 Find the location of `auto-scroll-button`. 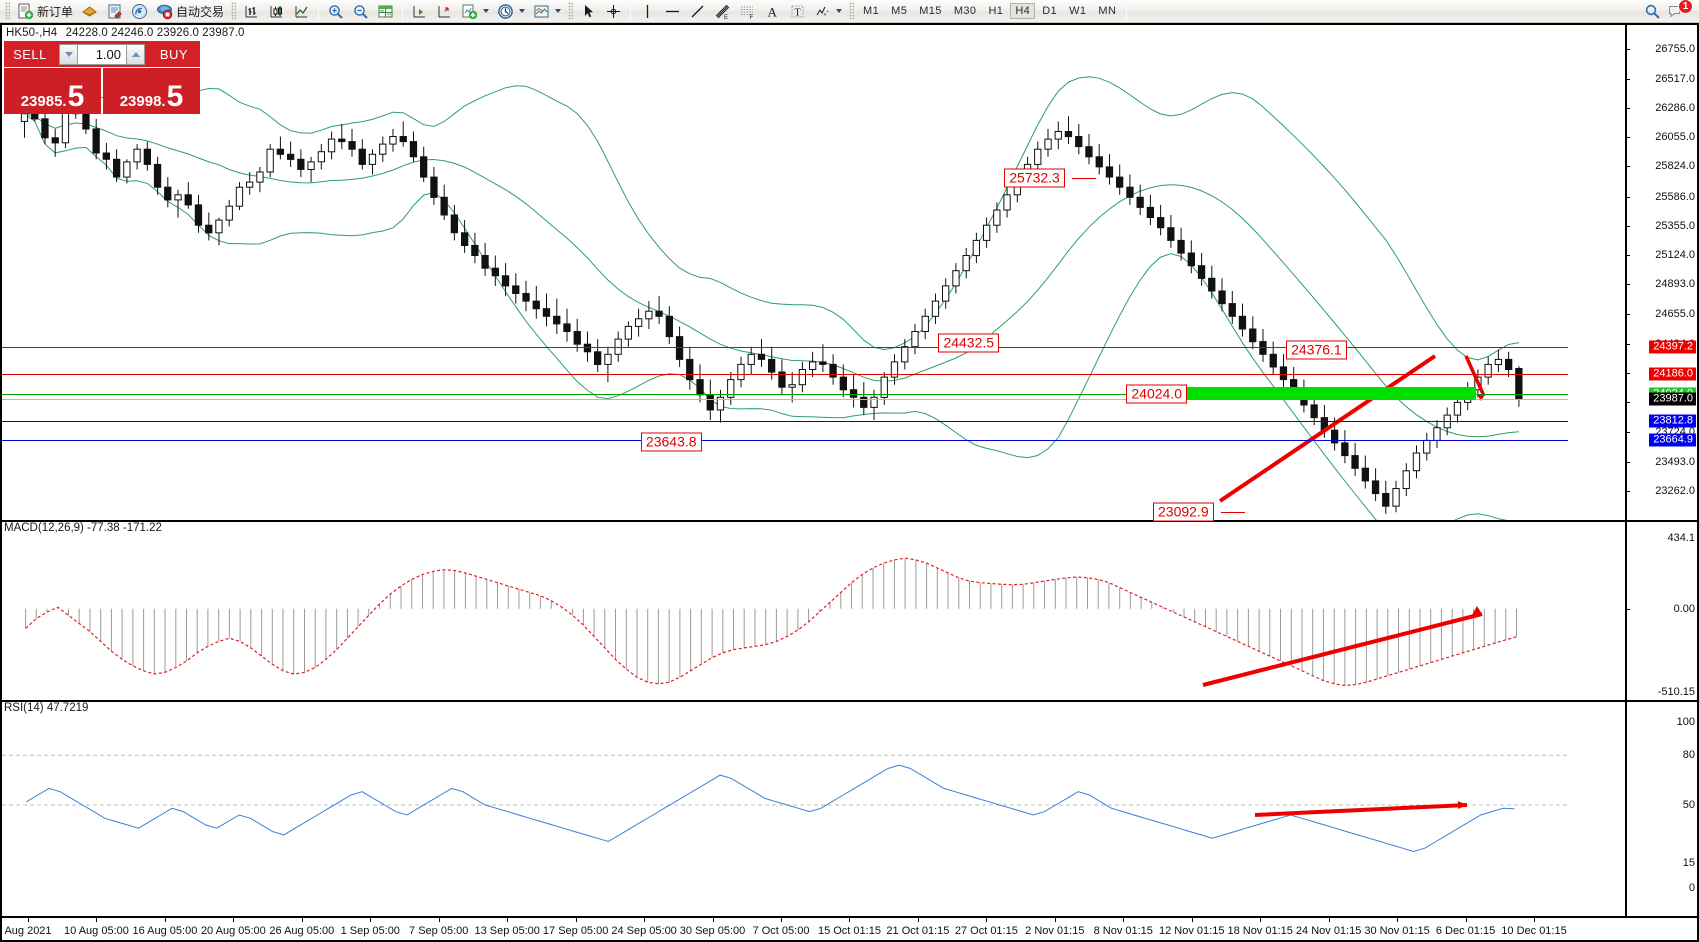

auto-scroll-button is located at coordinates (419, 11).